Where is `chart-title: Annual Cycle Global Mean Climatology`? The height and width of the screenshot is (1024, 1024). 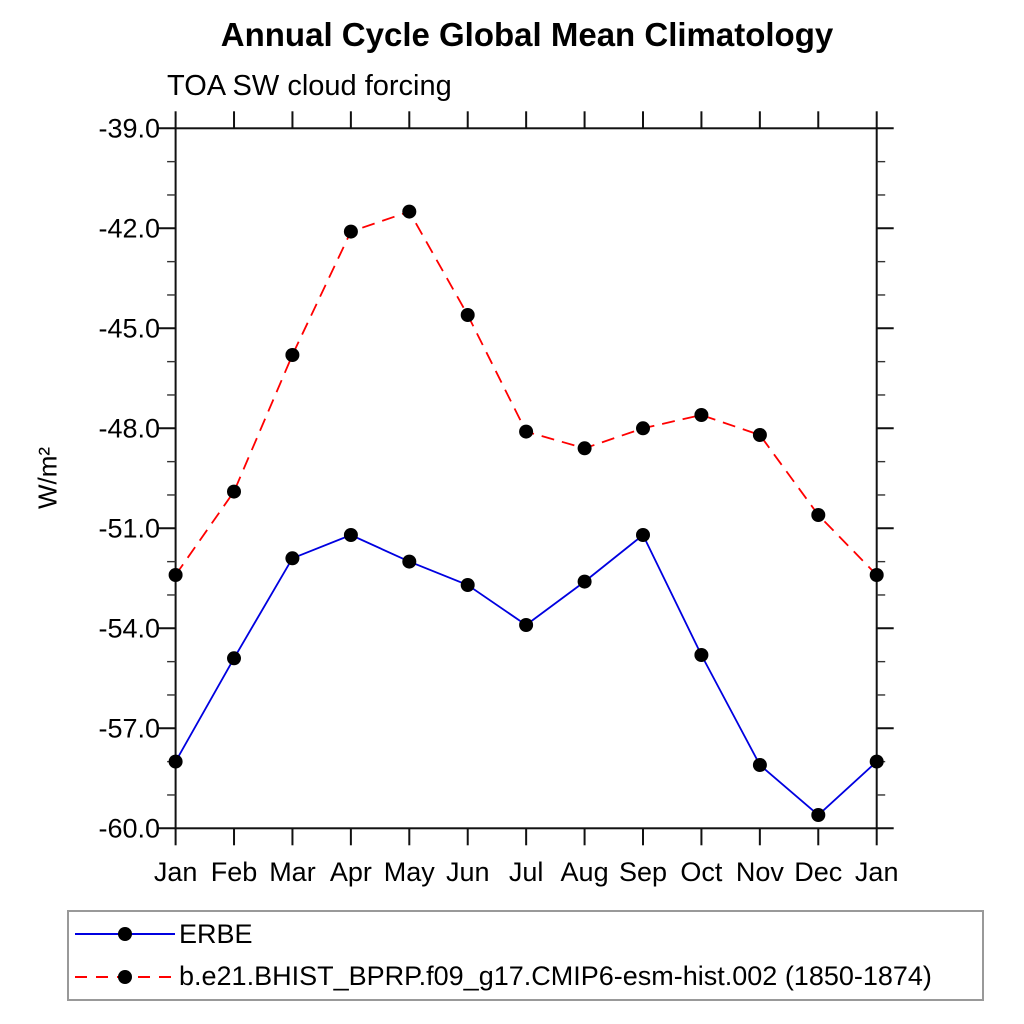 chart-title: Annual Cycle Global Mean Climatology is located at coordinates (527, 34).